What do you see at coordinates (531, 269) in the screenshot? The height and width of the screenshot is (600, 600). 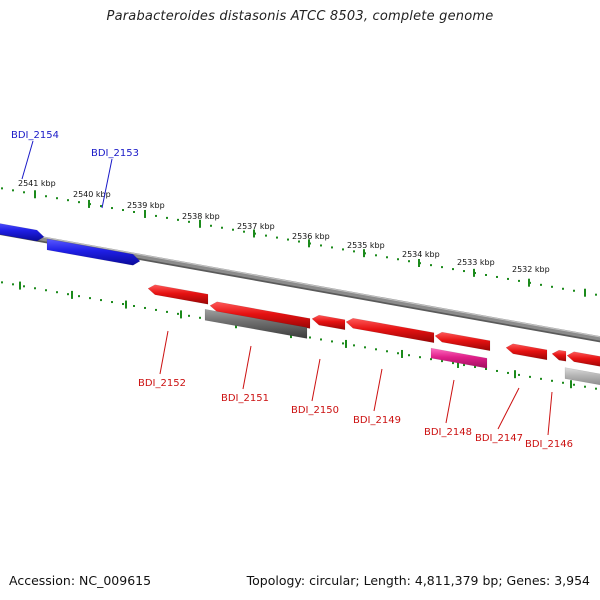 I see `scale-label-2532: 2532 kbp` at bounding box center [531, 269].